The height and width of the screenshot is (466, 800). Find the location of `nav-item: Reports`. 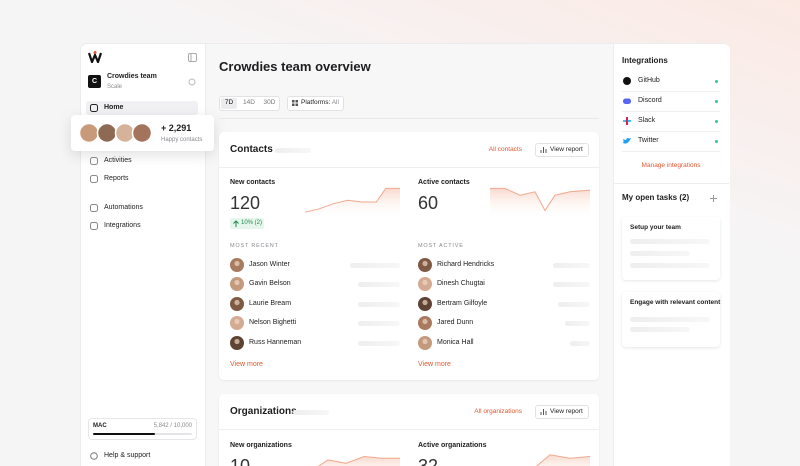

nav-item: Reports is located at coordinates (116, 178).